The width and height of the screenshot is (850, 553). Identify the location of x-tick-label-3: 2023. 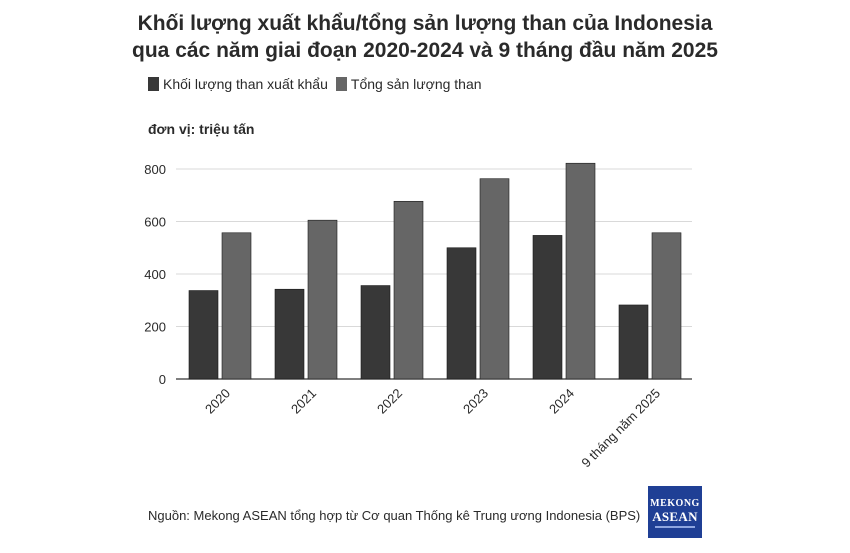
(475, 401).